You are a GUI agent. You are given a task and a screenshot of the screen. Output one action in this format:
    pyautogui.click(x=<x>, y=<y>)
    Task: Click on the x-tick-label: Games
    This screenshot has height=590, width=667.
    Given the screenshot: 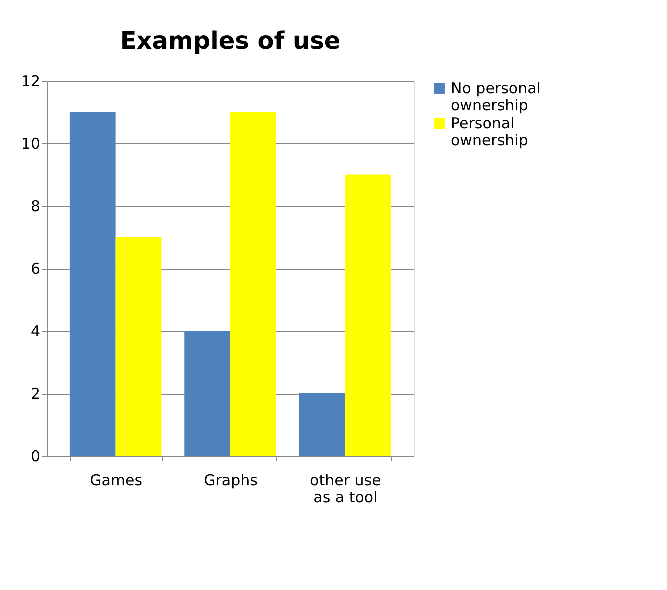 What is the action you would take?
    pyautogui.click(x=116, y=481)
    